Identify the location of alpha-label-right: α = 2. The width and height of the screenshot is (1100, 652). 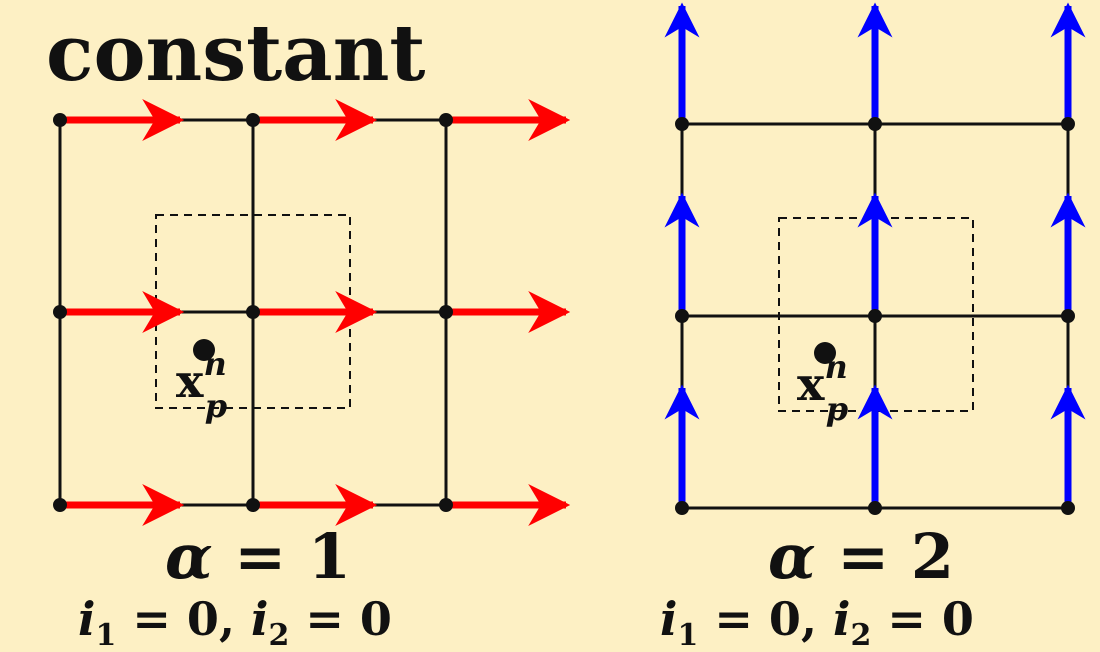
(861, 556).